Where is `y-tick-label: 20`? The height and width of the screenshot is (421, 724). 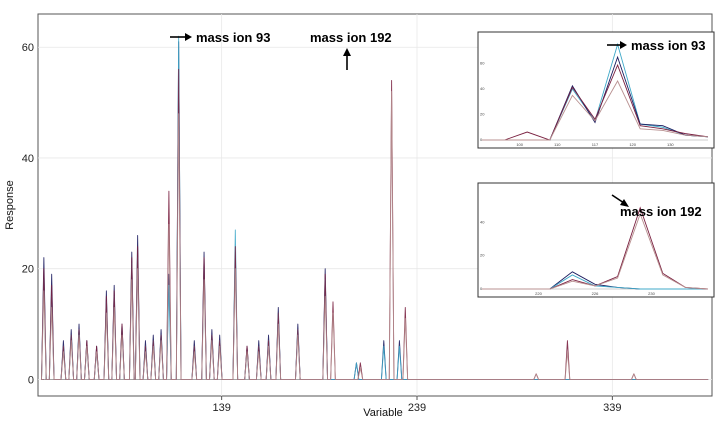
y-tick-label: 20 is located at coordinates (28, 270).